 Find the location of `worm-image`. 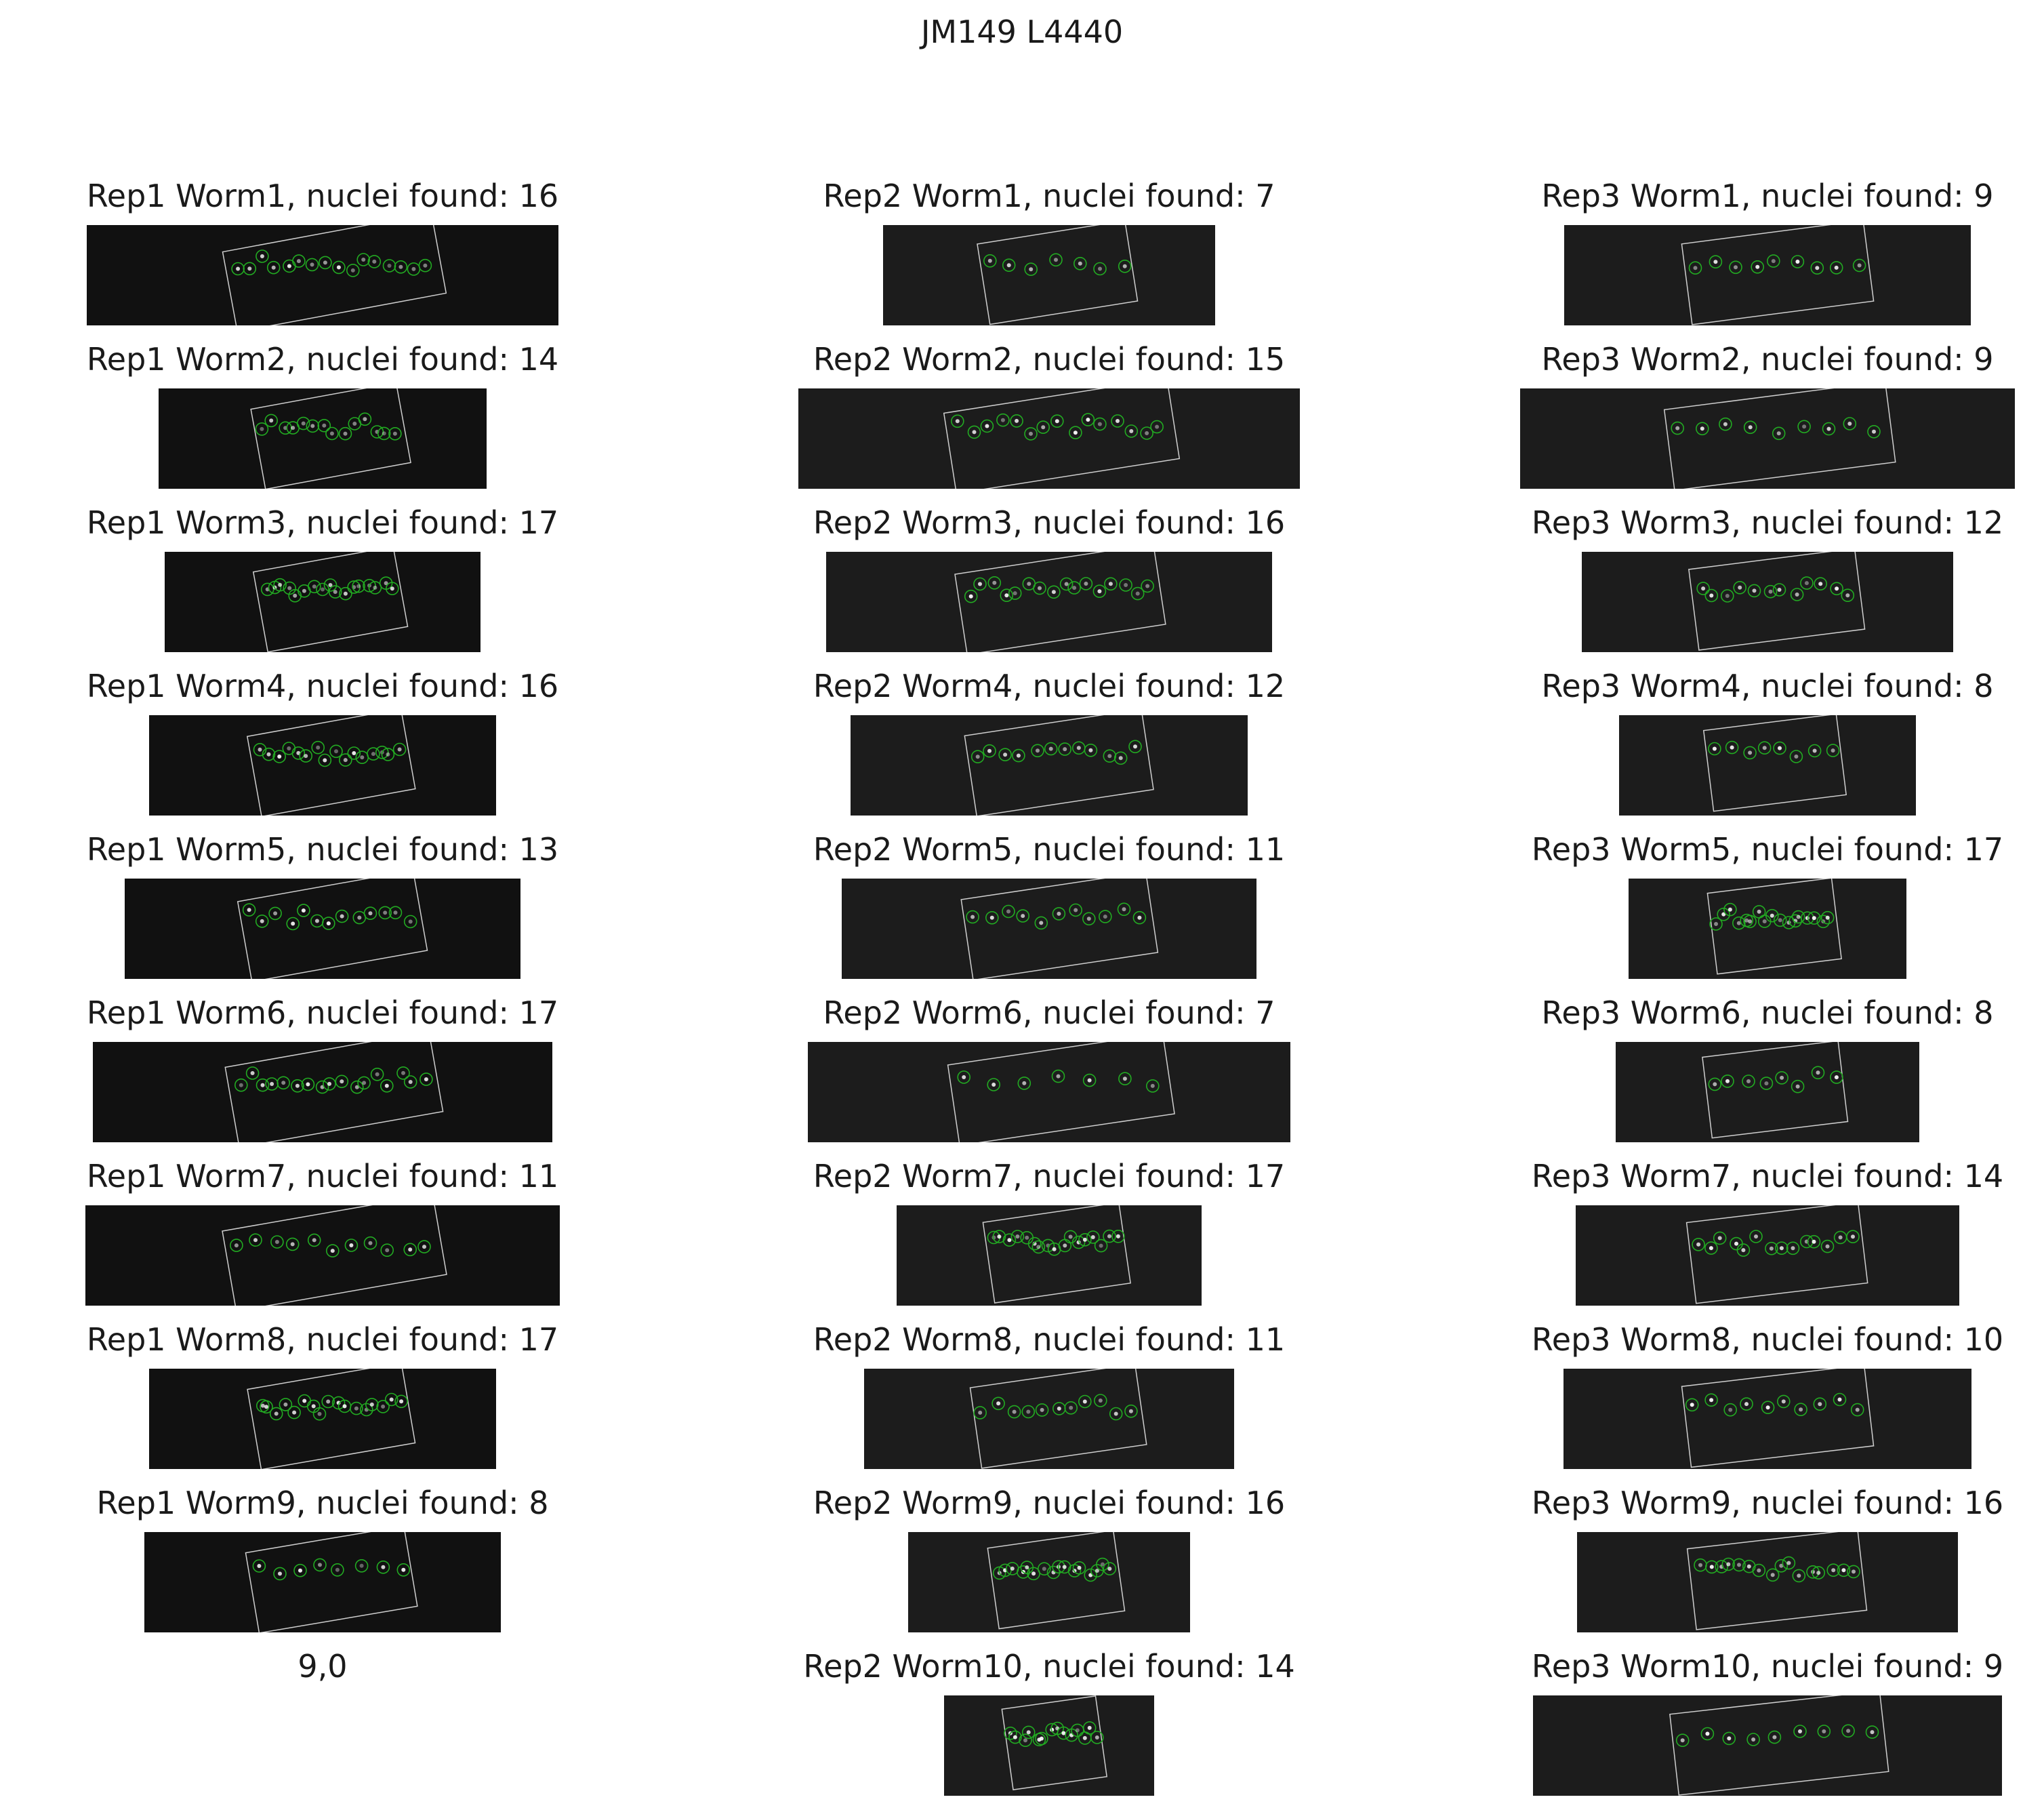

worm-image is located at coordinates (322, 275).